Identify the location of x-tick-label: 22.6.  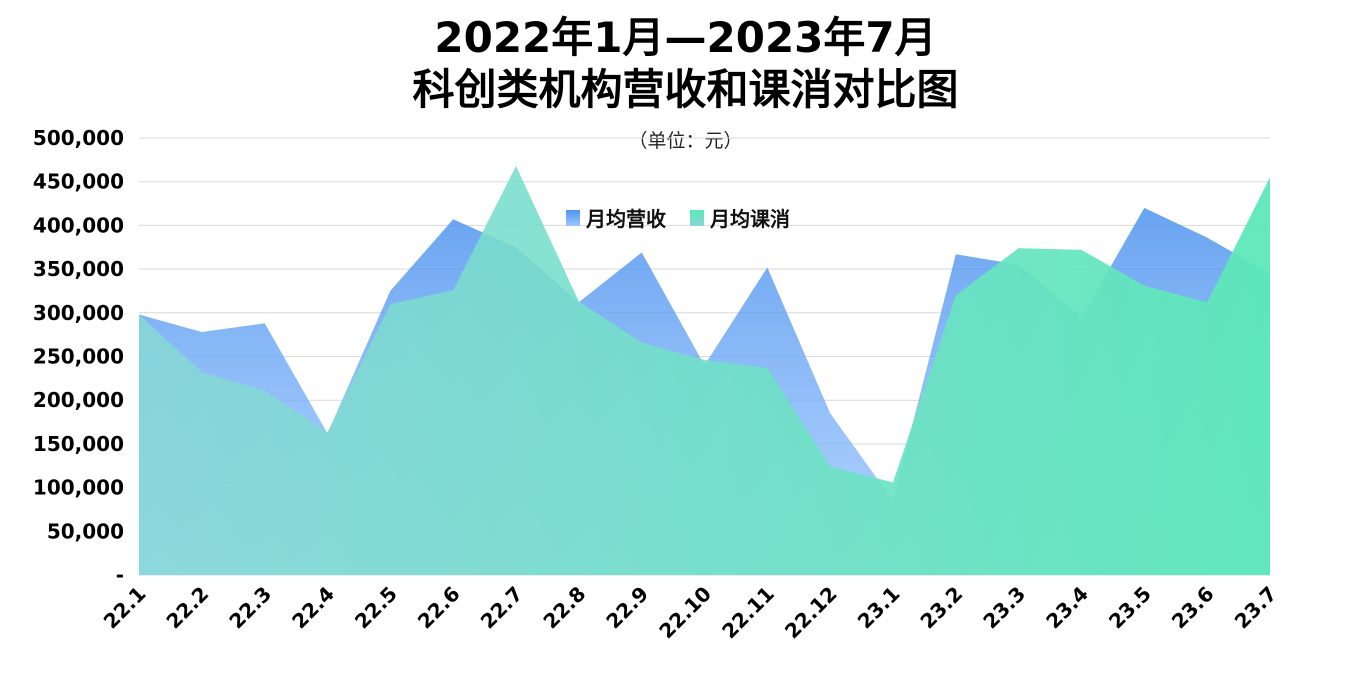
(439, 608).